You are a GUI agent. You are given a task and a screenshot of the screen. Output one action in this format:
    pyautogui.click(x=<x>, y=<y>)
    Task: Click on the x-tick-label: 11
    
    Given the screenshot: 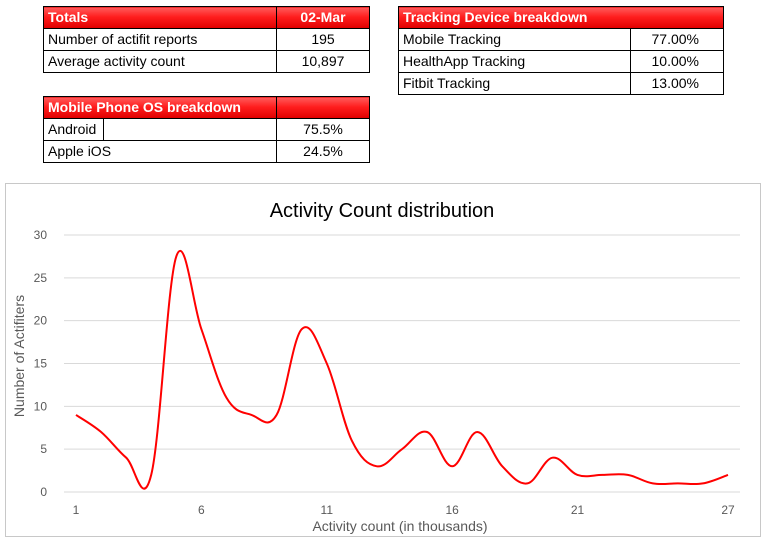 What is the action you would take?
    pyautogui.click(x=327, y=510)
    